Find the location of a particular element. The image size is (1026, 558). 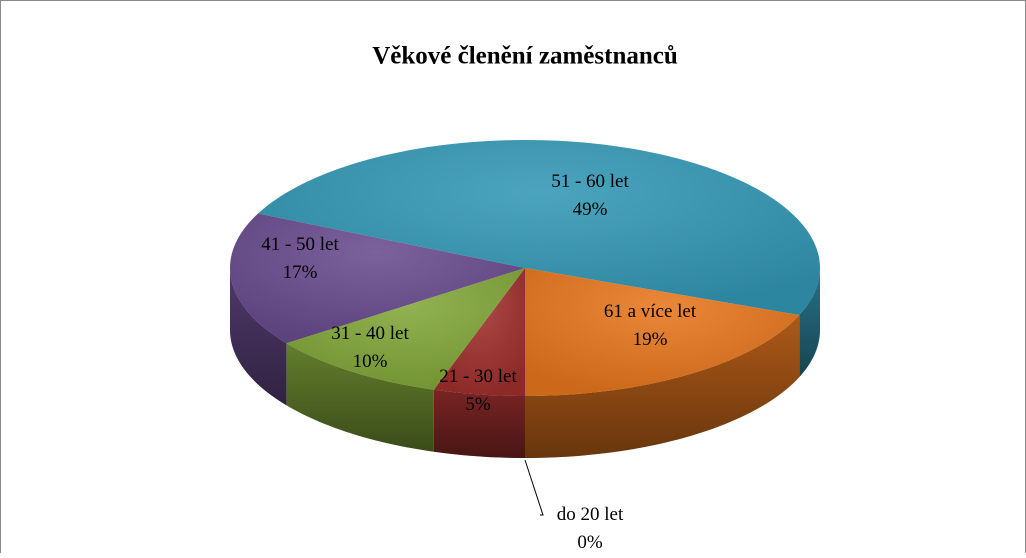

value-label: 10% is located at coordinates (370, 361).